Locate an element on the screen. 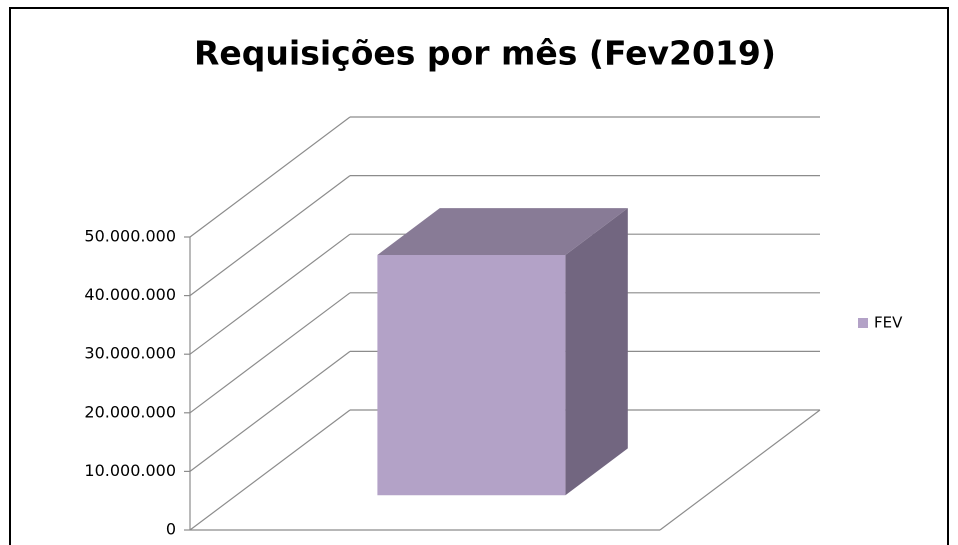  y-tick-label: 0 is located at coordinates (171, 529).